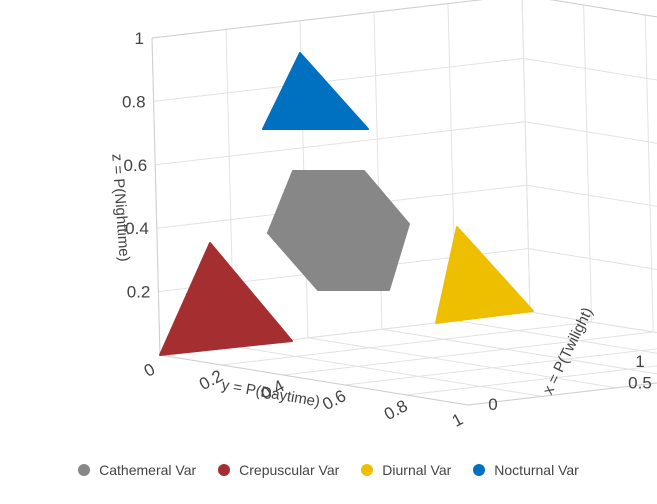  Describe the element at coordinates (149, 370) in the screenshot. I see `y-tick-label: 0` at that location.